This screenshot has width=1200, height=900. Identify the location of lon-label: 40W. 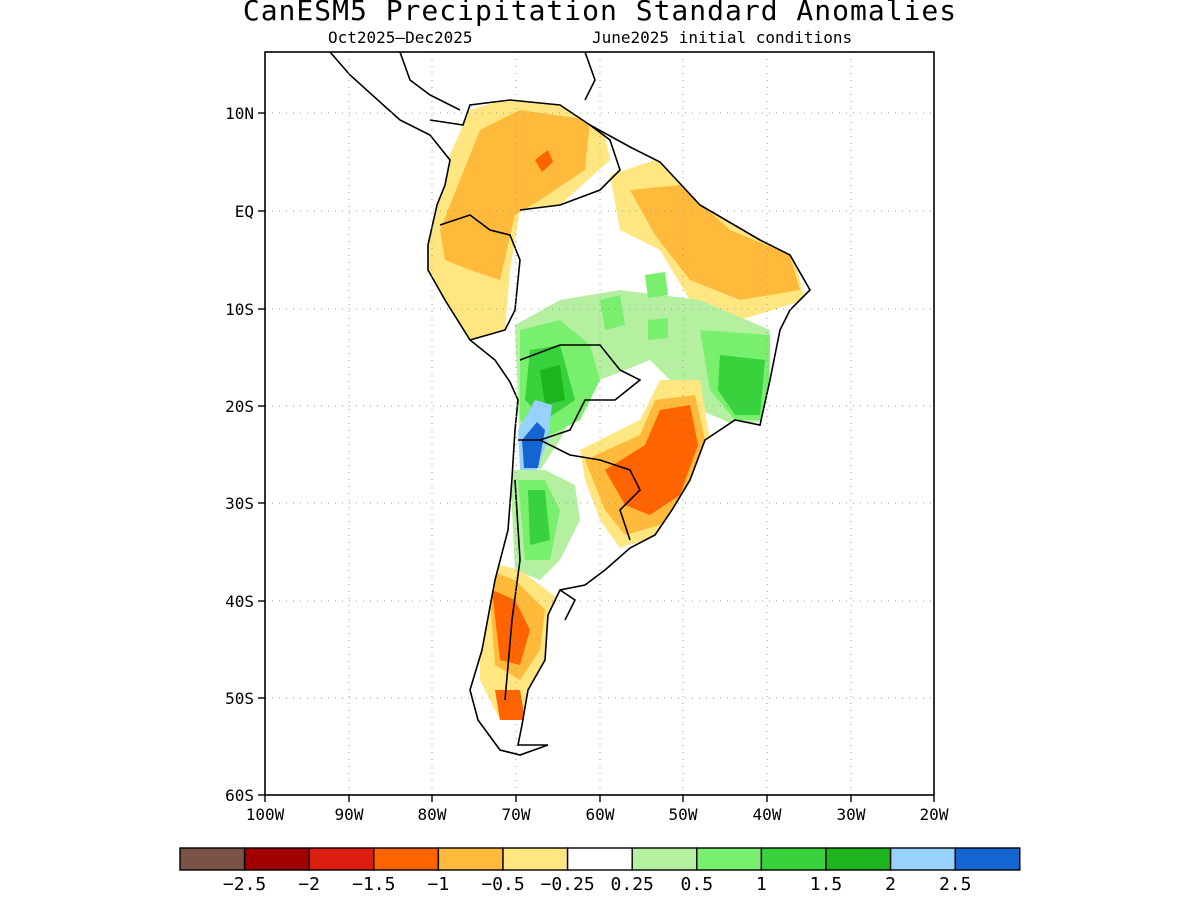
(767, 814).